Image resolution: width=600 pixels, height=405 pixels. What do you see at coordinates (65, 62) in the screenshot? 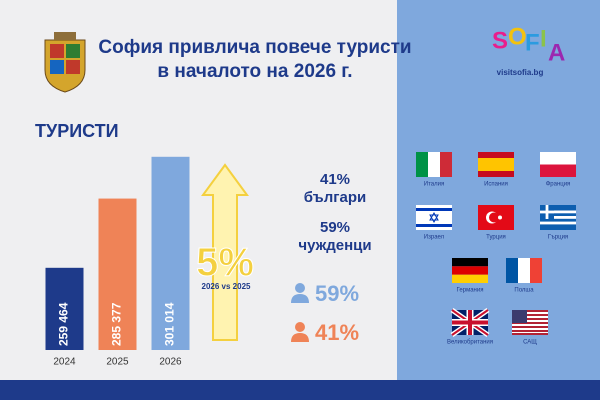
I see `crest` at bounding box center [65, 62].